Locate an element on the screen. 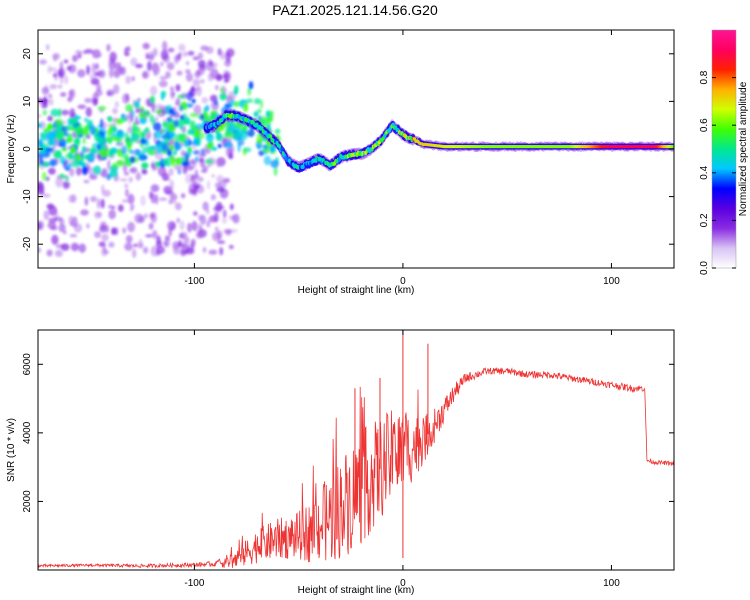 The height and width of the screenshot is (600, 750). colorbar-tick-label: 0.0 is located at coordinates (704, 268).